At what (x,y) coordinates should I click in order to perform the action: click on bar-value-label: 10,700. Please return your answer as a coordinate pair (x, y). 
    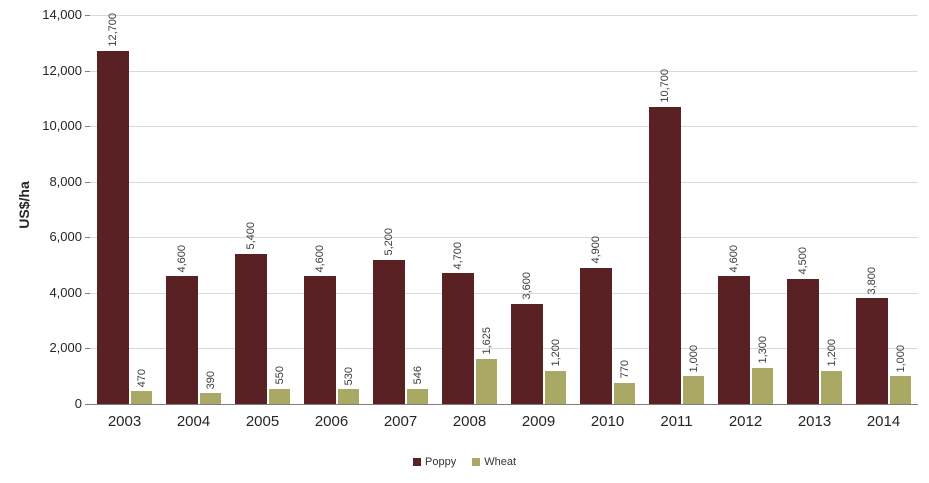
    Looking at the image, I should click on (665, 86).